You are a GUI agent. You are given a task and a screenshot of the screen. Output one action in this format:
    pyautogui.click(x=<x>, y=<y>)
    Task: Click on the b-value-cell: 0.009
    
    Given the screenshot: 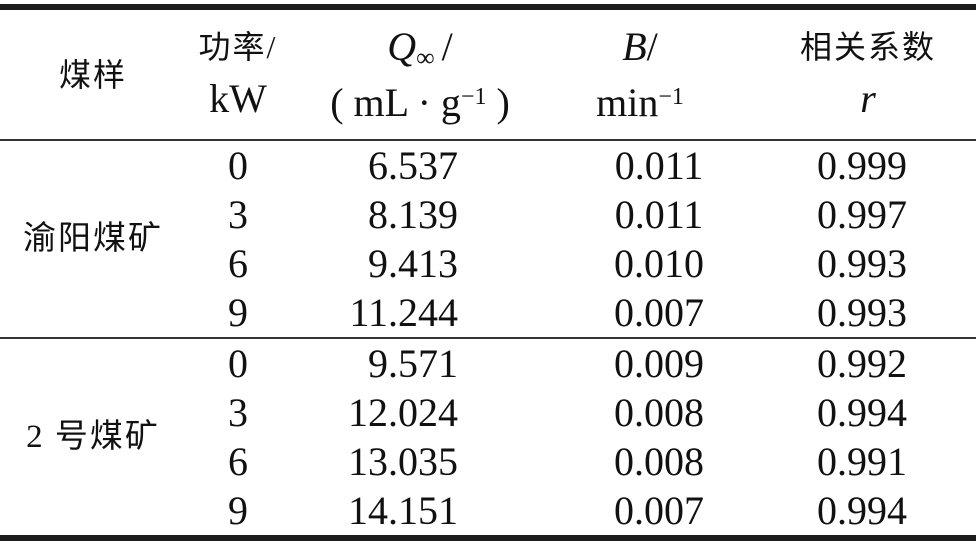 What is the action you would take?
    pyautogui.click(x=640, y=362)
    